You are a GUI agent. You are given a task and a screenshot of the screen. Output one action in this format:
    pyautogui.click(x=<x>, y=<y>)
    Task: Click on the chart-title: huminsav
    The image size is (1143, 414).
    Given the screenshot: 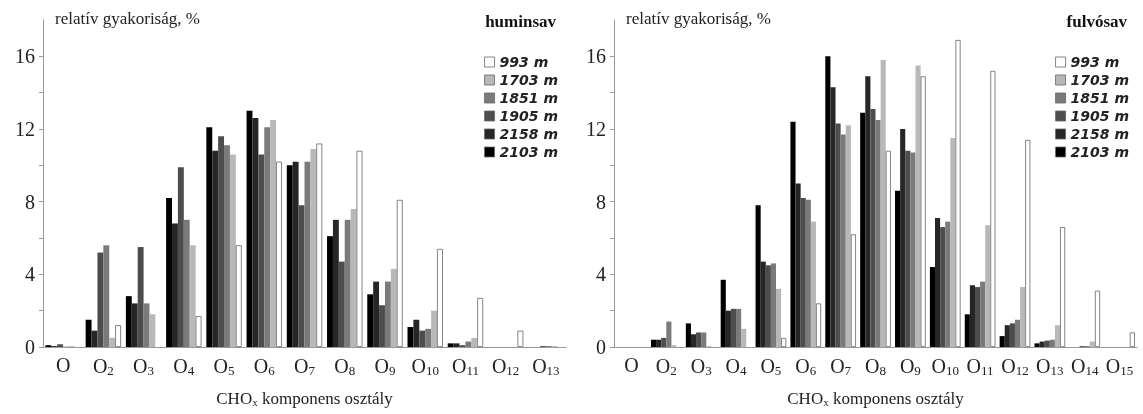 What is the action you would take?
    pyautogui.click(x=521, y=21)
    